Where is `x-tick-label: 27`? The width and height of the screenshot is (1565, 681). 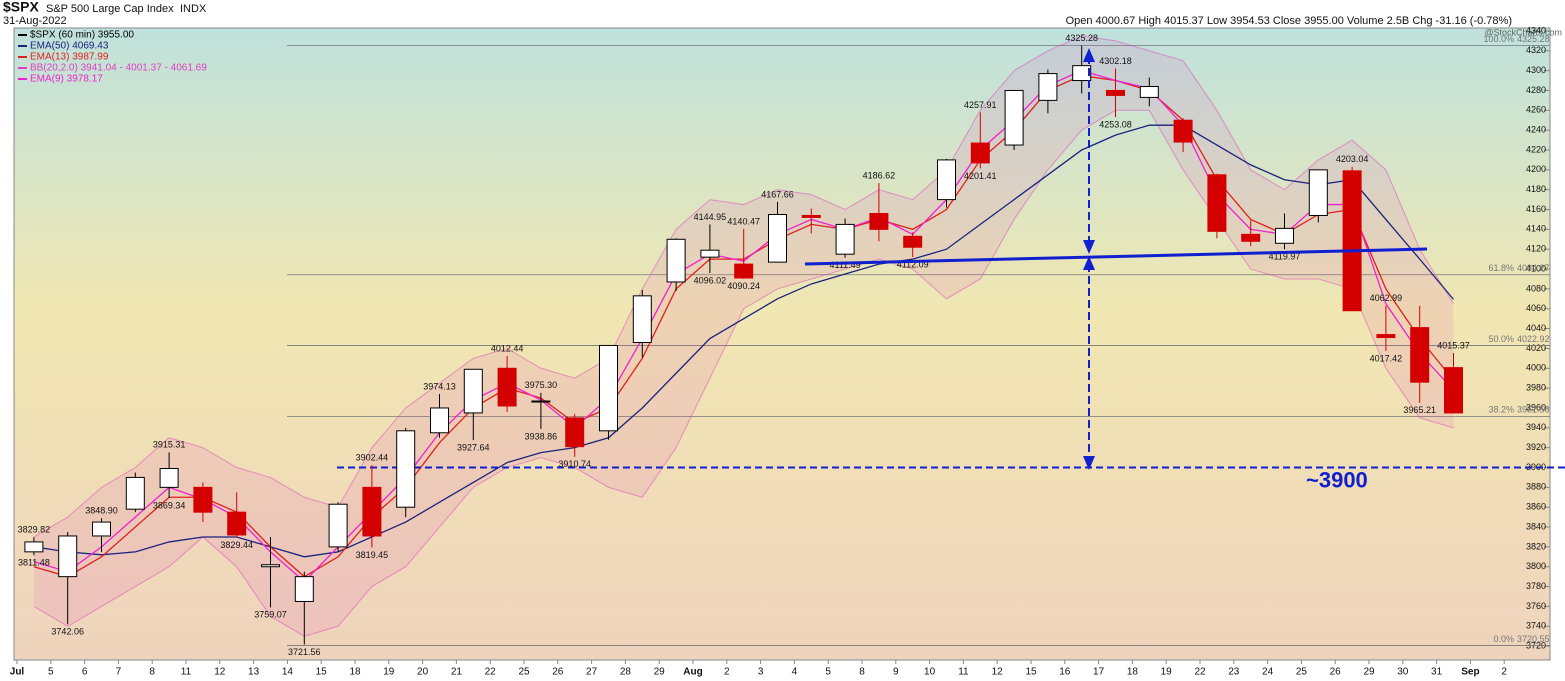
x-tick-label: 27 is located at coordinates (592, 672).